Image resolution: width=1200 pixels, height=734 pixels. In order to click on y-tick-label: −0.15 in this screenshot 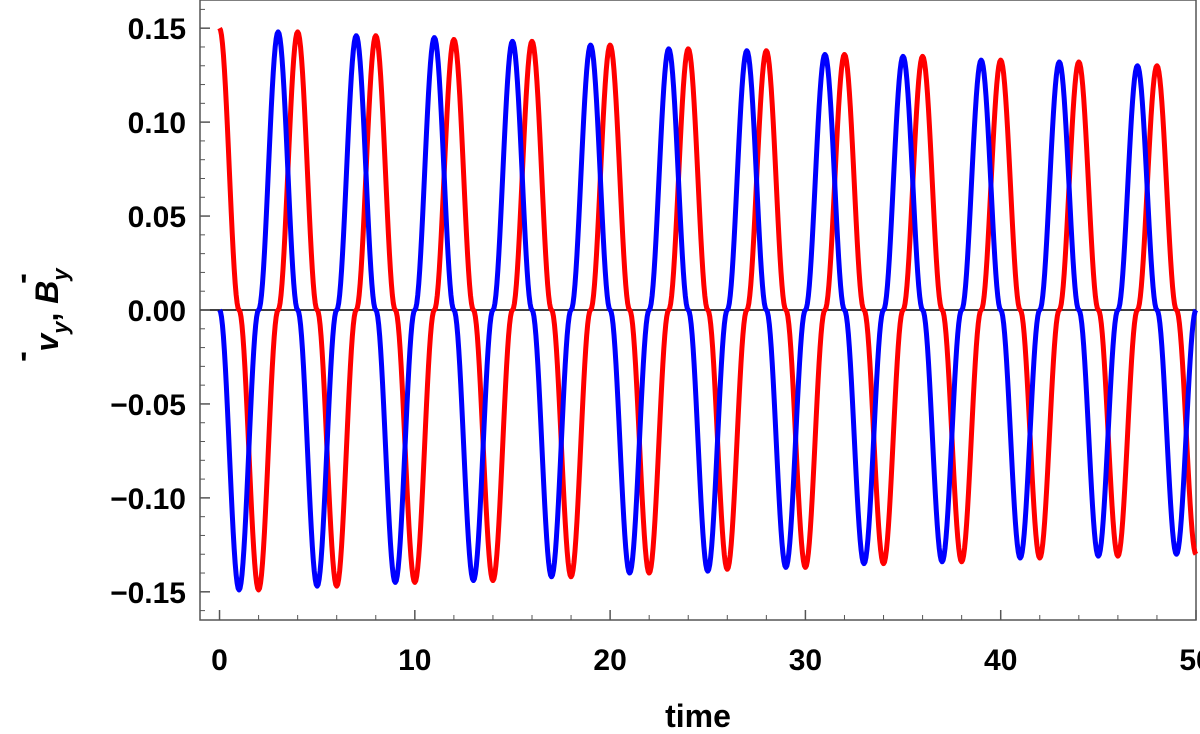, I will do `click(148, 593)`.